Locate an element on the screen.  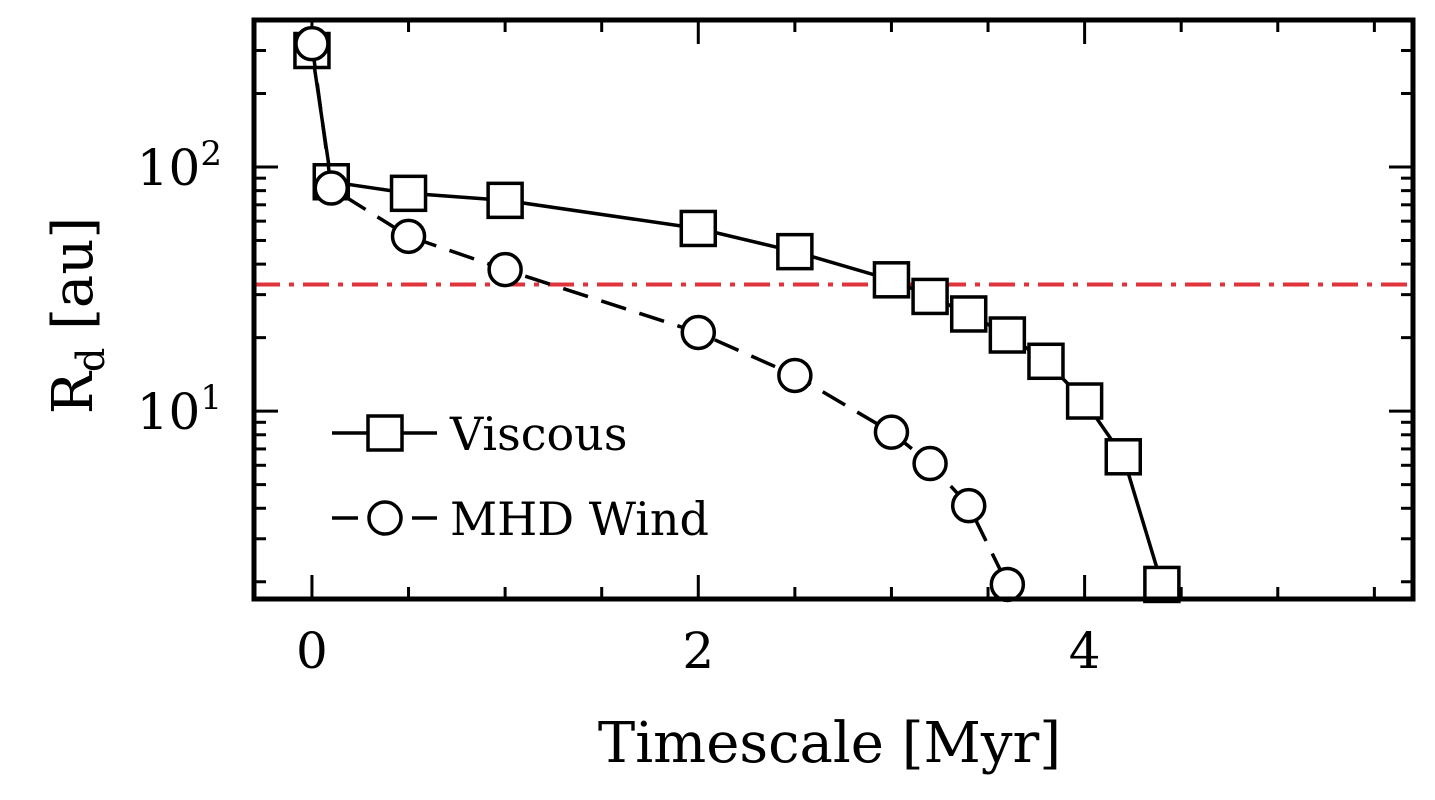
y-tick-label: 10² is located at coordinates (179, 165).